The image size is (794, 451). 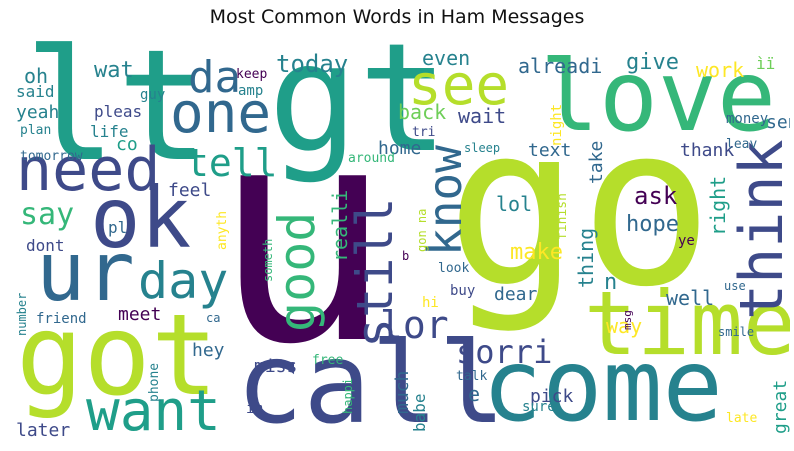 What do you see at coordinates (658, 97) in the screenshot?
I see `word-love: love` at bounding box center [658, 97].